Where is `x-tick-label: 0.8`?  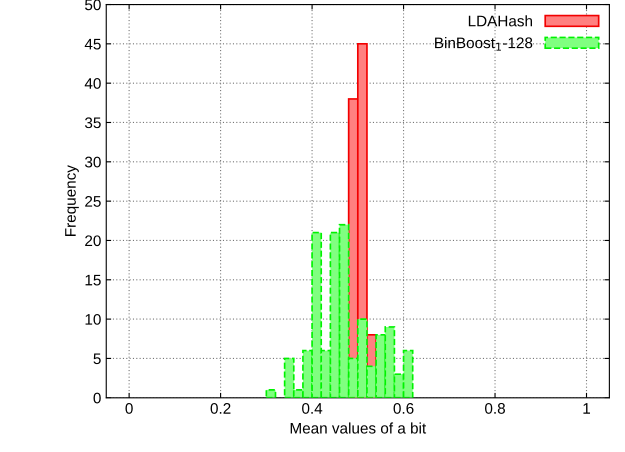 x-tick-label: 0.8 is located at coordinates (495, 408).